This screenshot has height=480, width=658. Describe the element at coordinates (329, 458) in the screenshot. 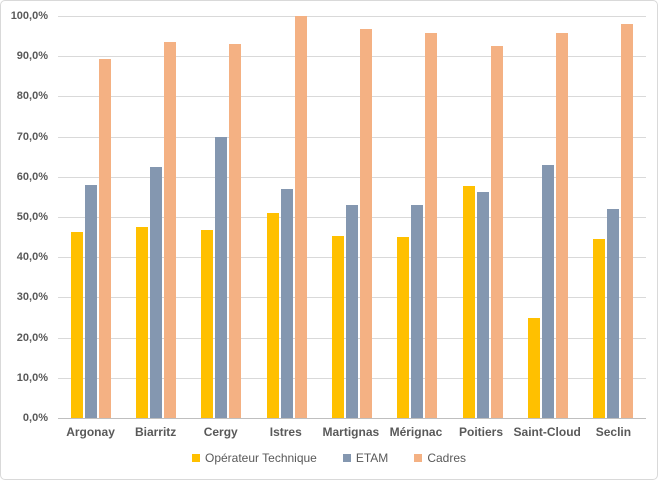

I see `legend: Opérateur Technique ETAM Cadres` at that location.